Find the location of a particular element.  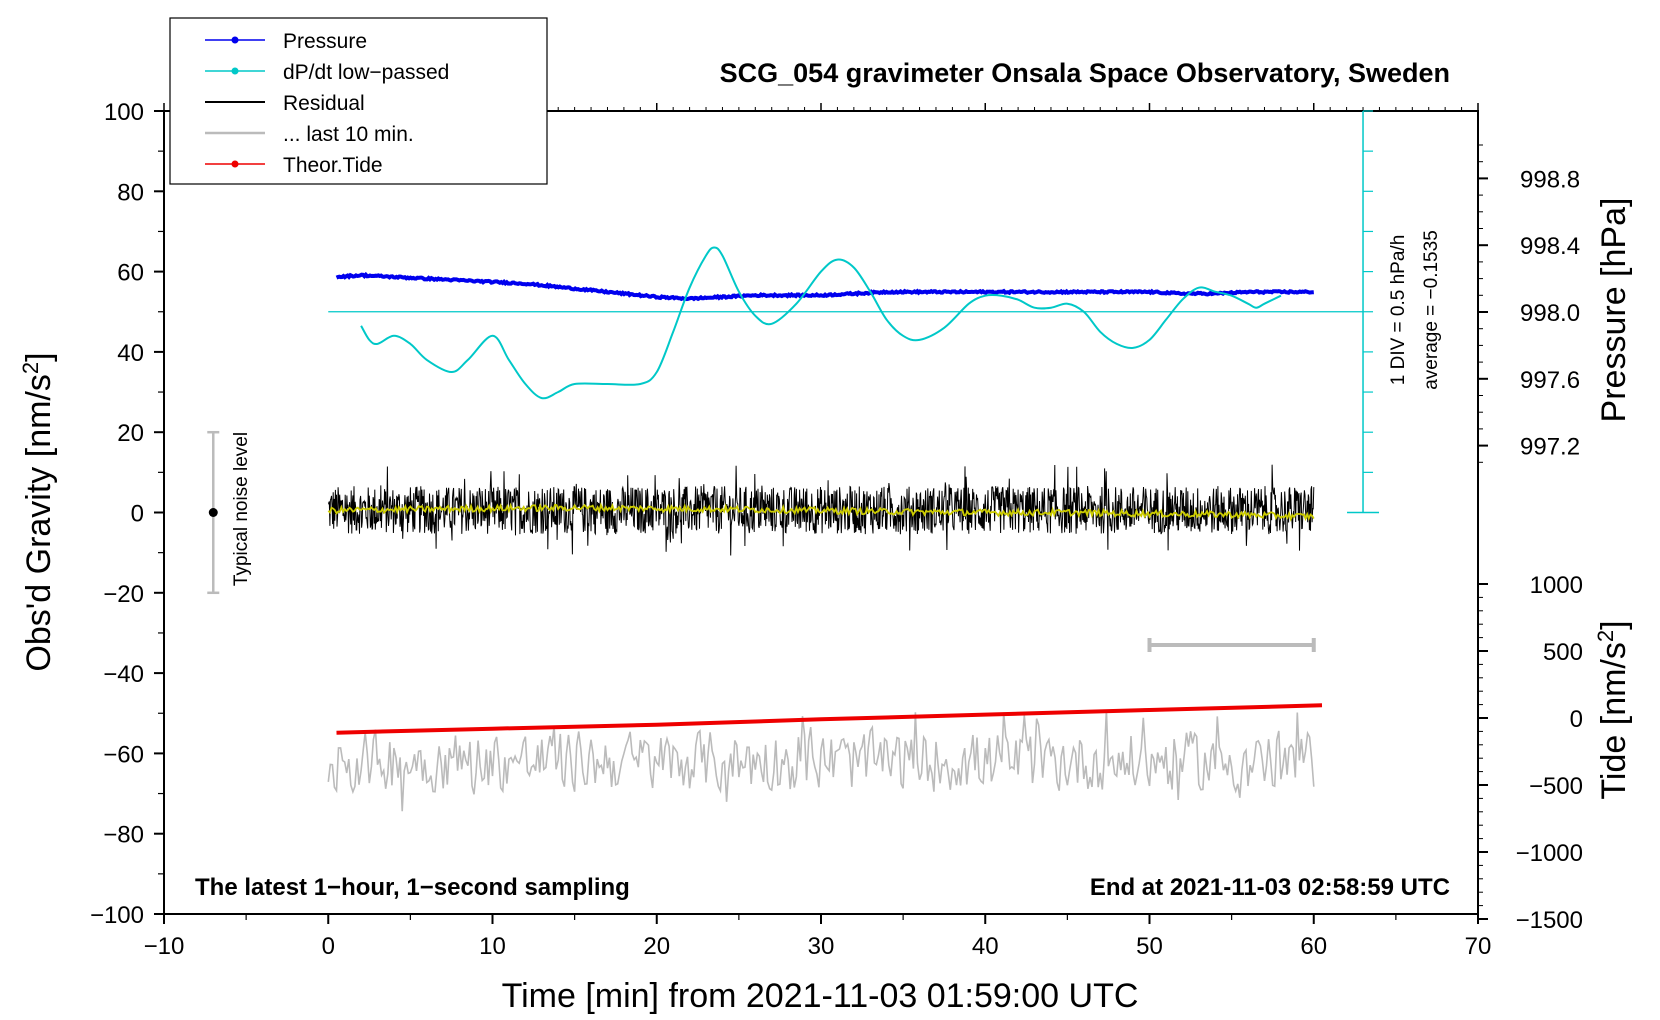

x-tick-label: 60 is located at coordinates (1313, 946).